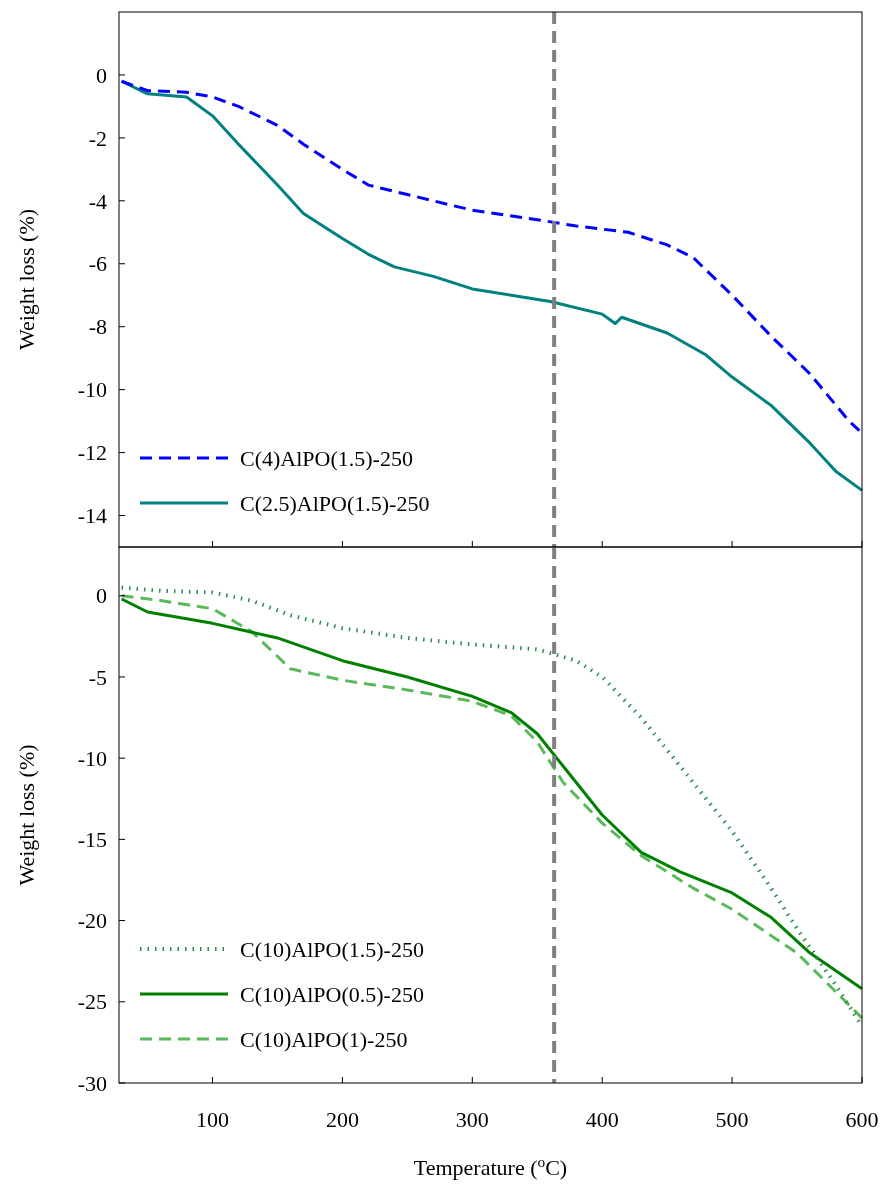 The height and width of the screenshot is (1187, 884). I want to click on y-tick-label: -6, so click(97, 264).